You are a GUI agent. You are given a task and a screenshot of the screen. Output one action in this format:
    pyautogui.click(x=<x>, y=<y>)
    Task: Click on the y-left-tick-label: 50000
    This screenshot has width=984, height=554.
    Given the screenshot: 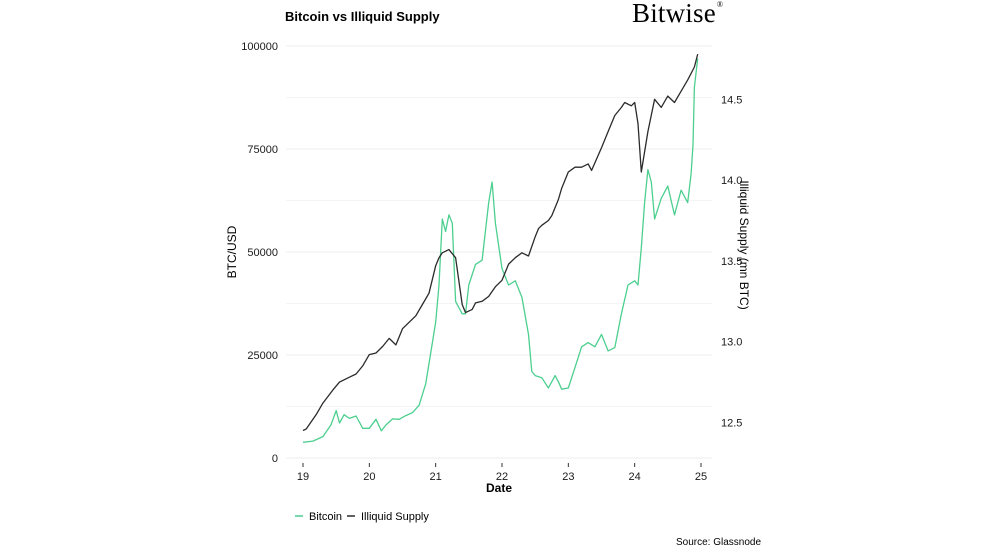 What is the action you would take?
    pyautogui.click(x=262, y=253)
    